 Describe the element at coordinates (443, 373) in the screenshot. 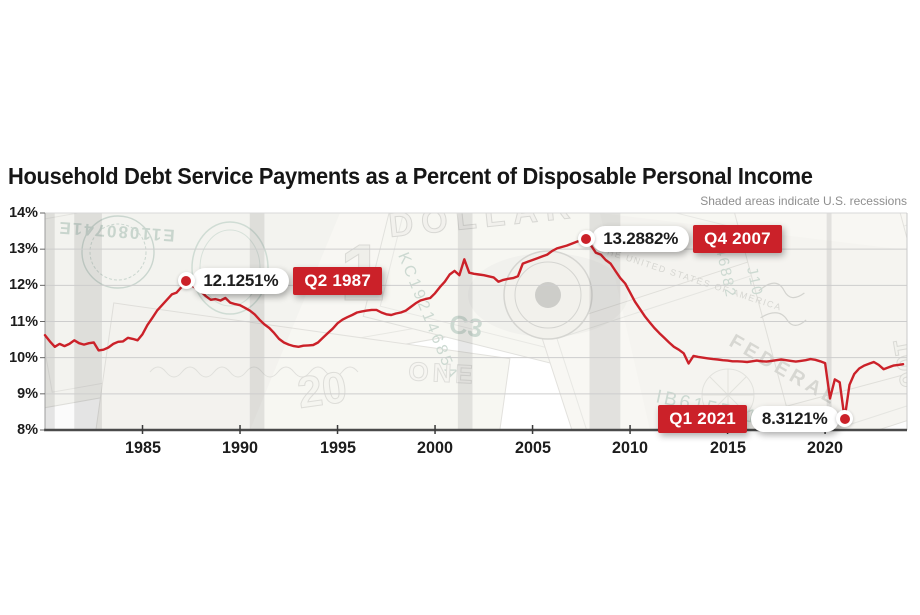

I see `one-word-text: ONE` at that location.